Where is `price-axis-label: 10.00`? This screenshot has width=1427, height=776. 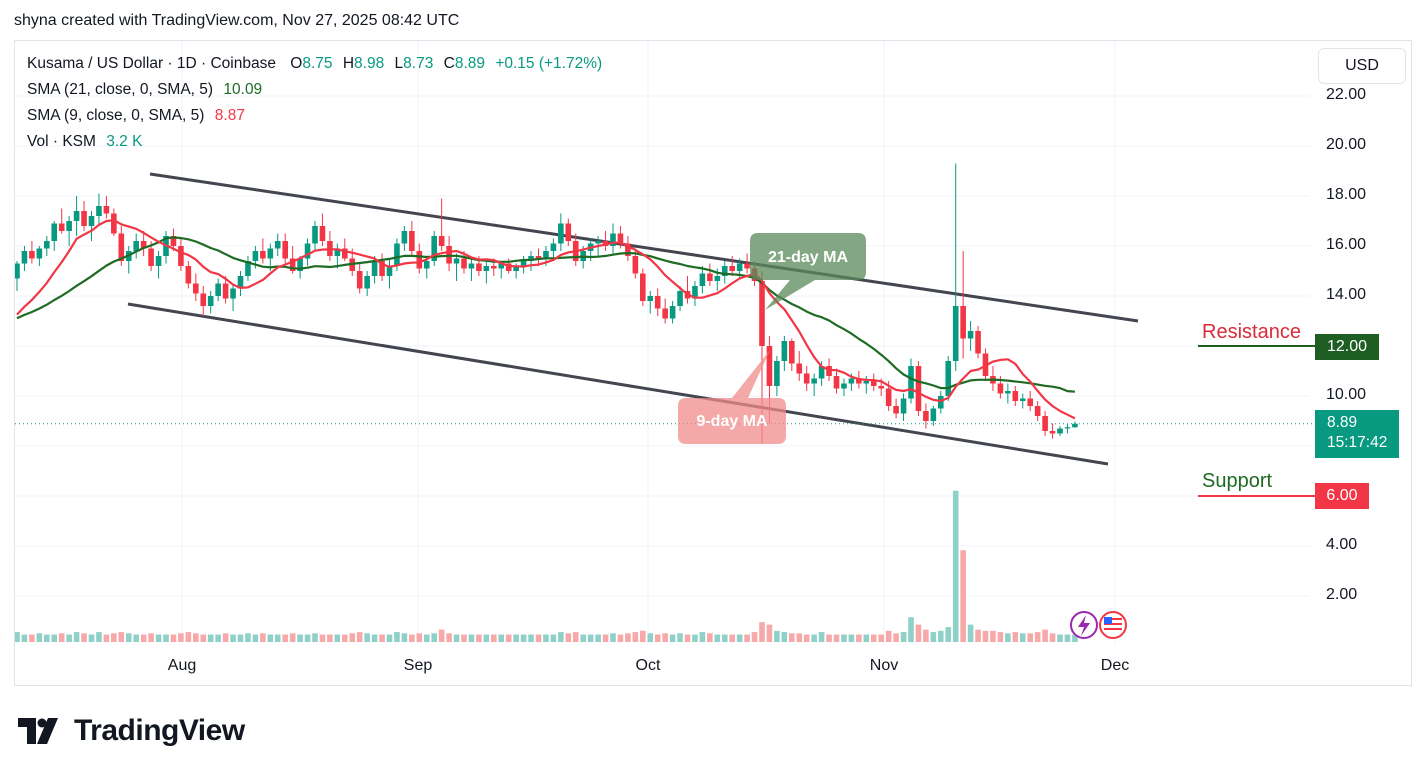
price-axis-label: 10.00 is located at coordinates (1346, 394).